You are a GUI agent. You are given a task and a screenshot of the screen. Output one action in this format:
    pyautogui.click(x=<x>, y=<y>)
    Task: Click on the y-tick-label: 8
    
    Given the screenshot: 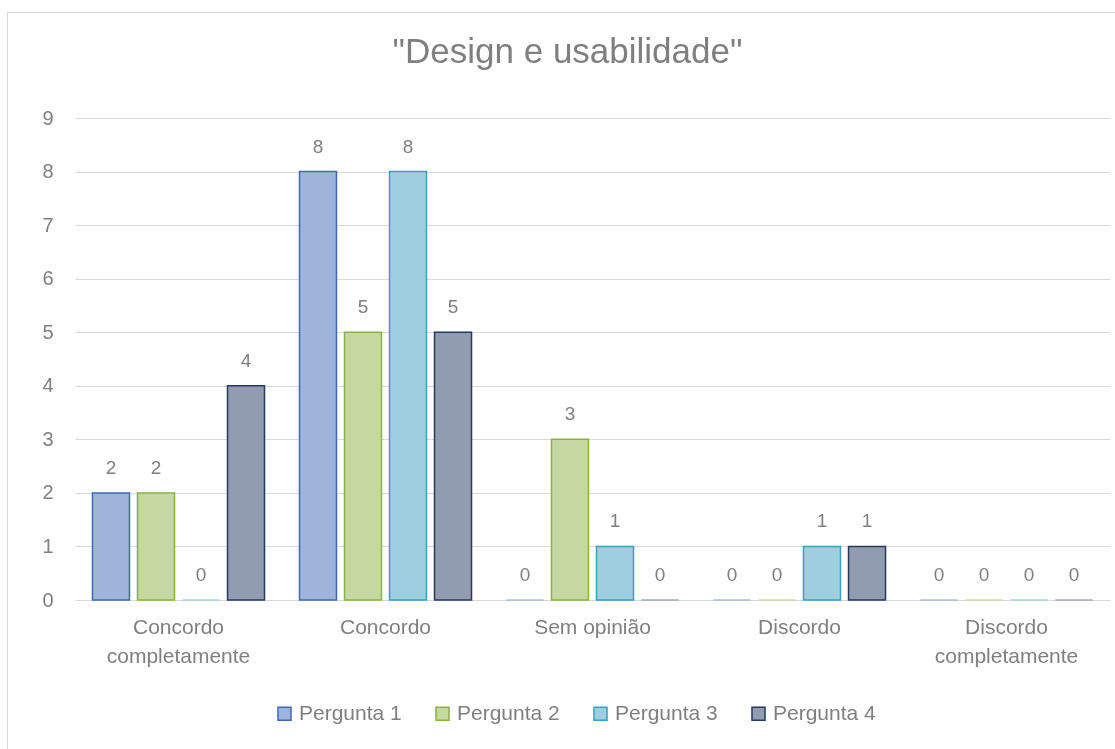 What is the action you would take?
    pyautogui.click(x=48, y=171)
    